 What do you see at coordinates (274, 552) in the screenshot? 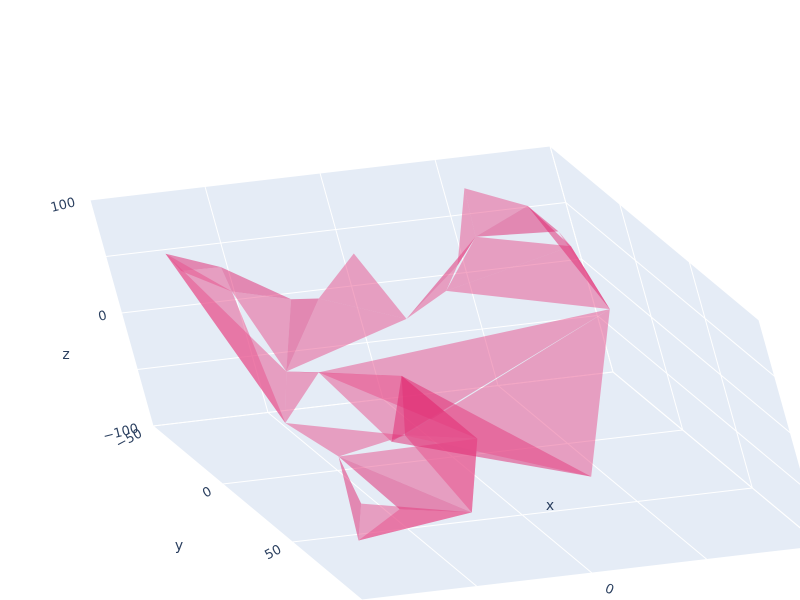
I see `y-tick-label: 50` at bounding box center [274, 552].